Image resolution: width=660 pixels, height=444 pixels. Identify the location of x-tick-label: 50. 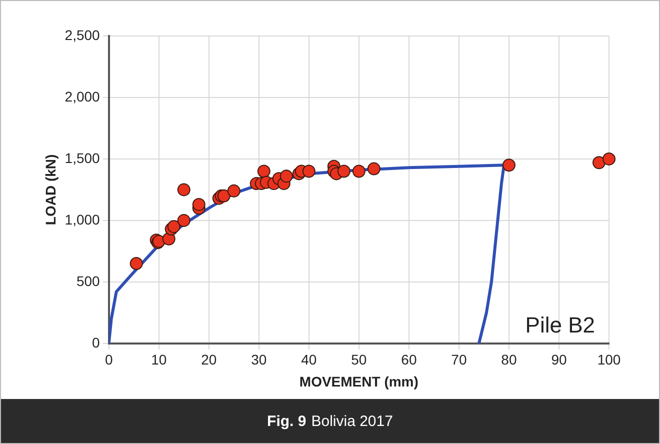
(359, 360).